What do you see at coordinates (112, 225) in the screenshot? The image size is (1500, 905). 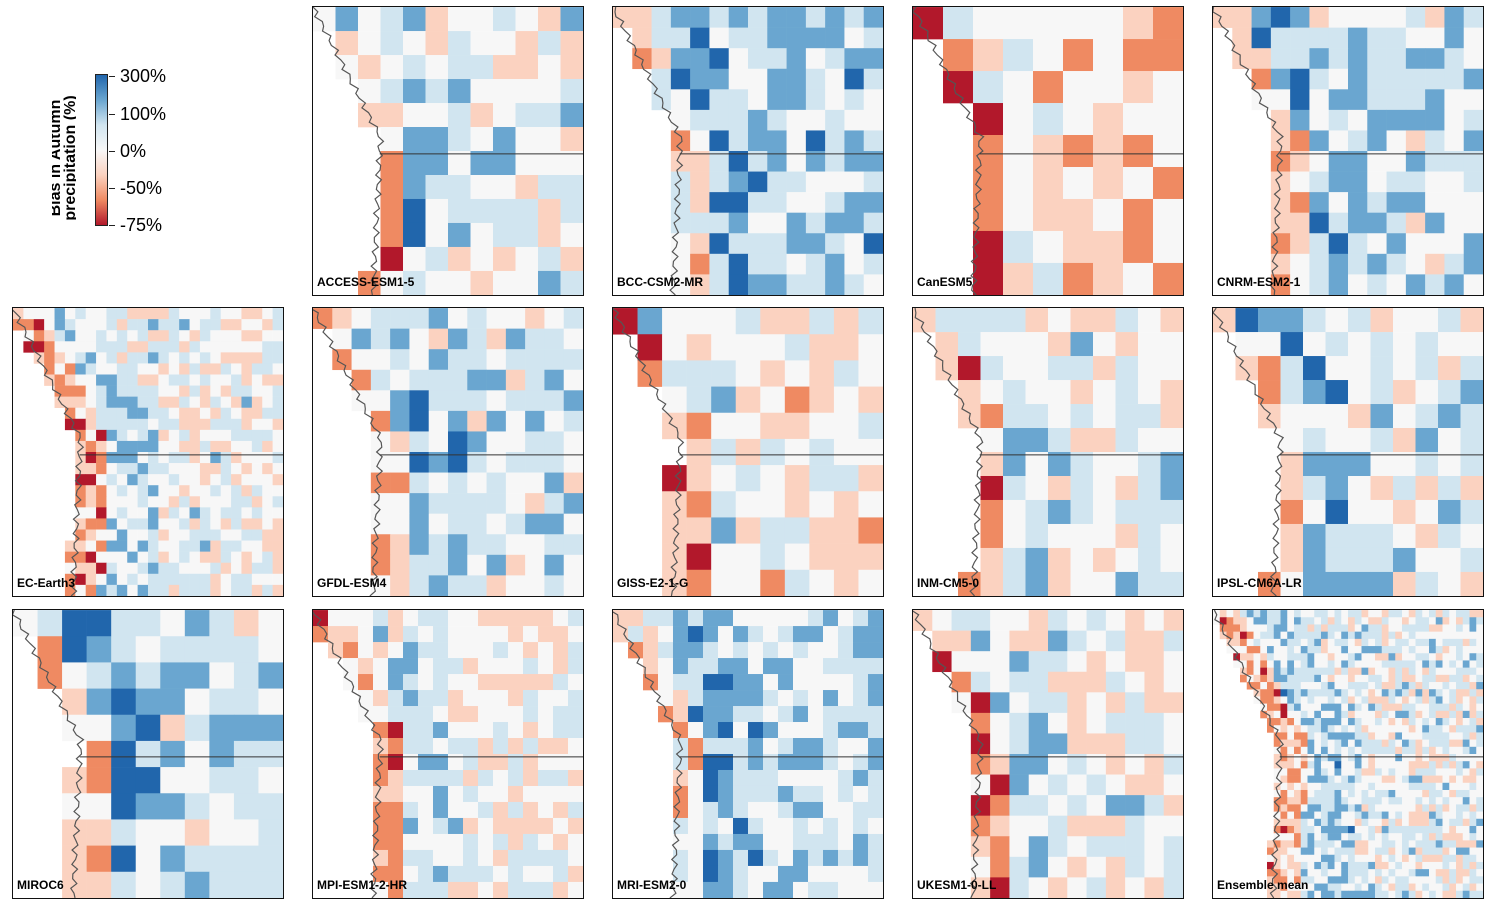 I see `legend-tick` at bounding box center [112, 225].